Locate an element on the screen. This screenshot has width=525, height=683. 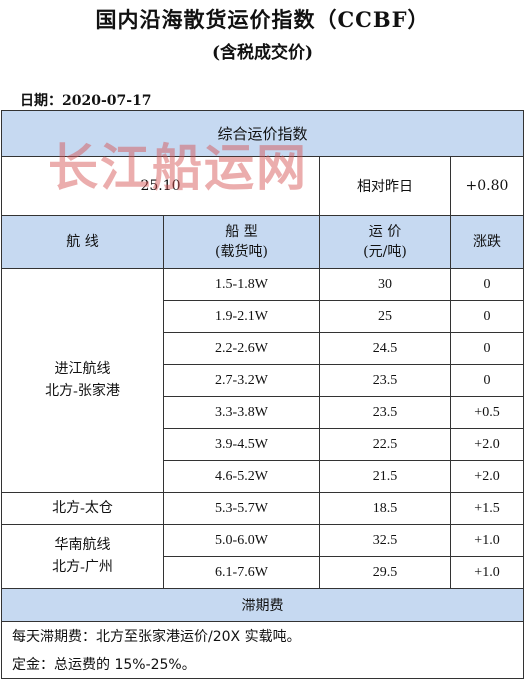
deposit-note: 定金：总运费的 15%-25%。 is located at coordinates (262, 664).